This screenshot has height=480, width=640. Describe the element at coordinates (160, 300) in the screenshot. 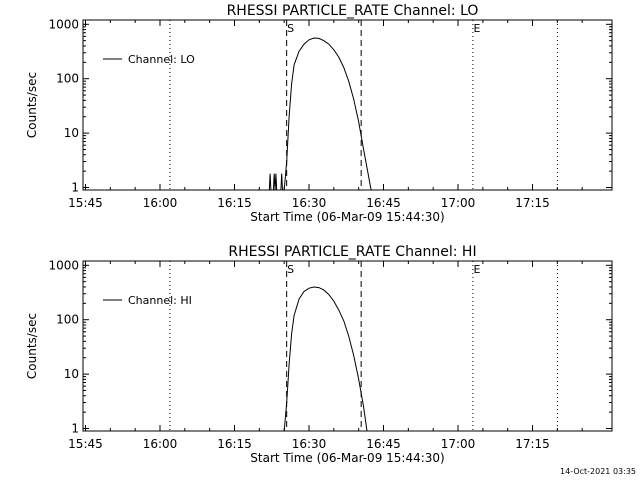

I see `legend-entry: Channel: HI` at that location.